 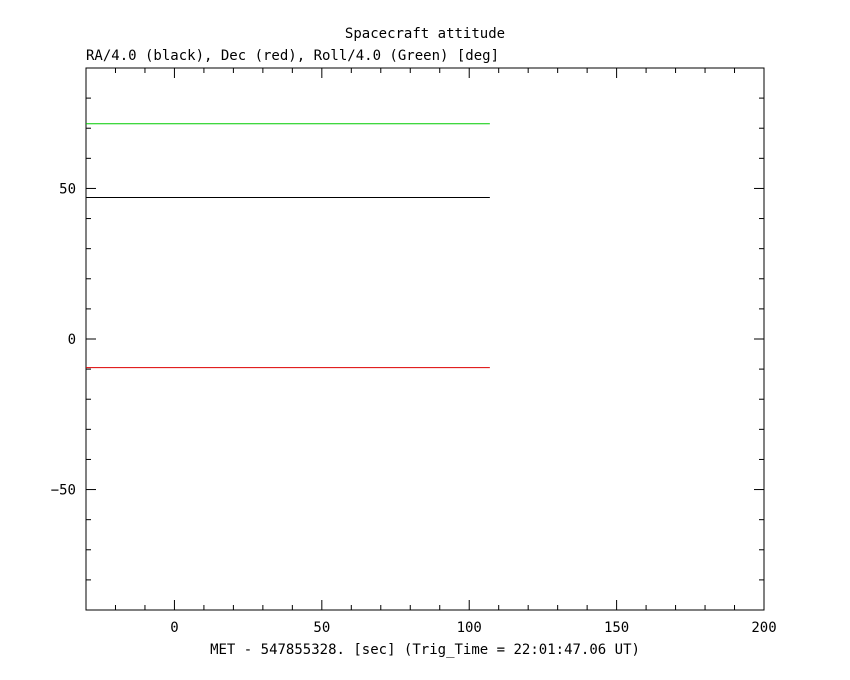 What do you see at coordinates (174, 628) in the screenshot?
I see `x-tick-label: 0` at bounding box center [174, 628].